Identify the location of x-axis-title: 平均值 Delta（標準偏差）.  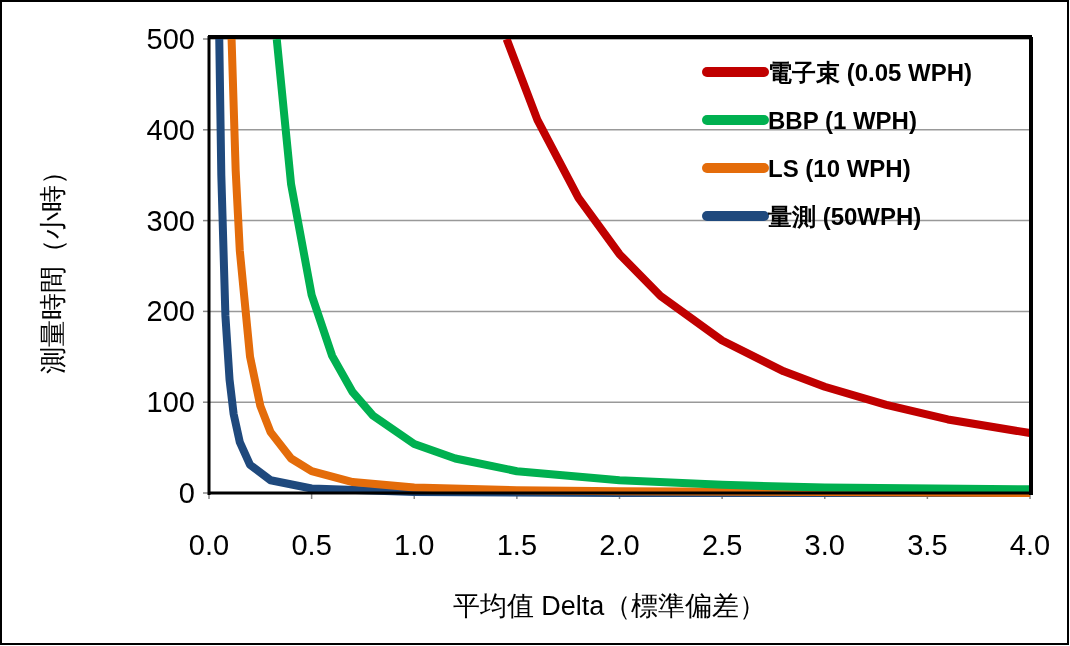
(609, 606).